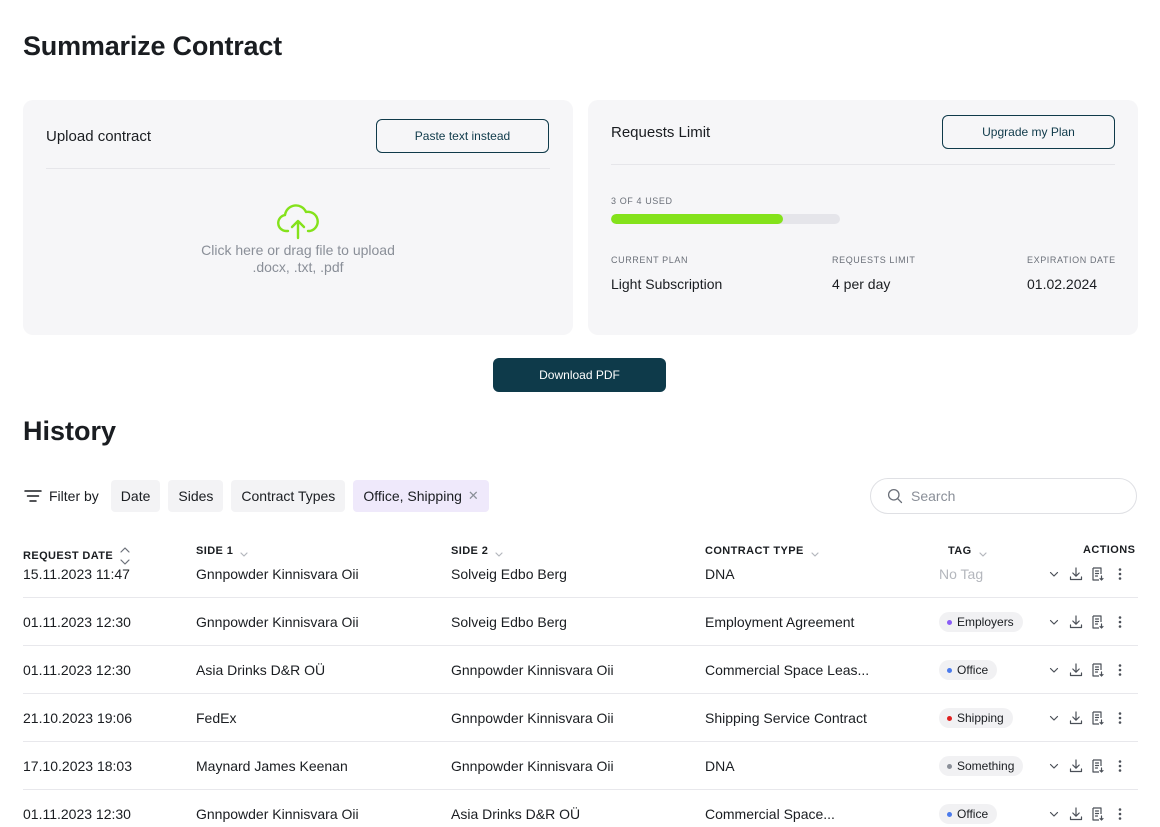 This screenshot has width=1160, height=827. Describe the element at coordinates (1062, 284) in the screenshot. I see `expiration-date-value: 01.02.2024` at that location.